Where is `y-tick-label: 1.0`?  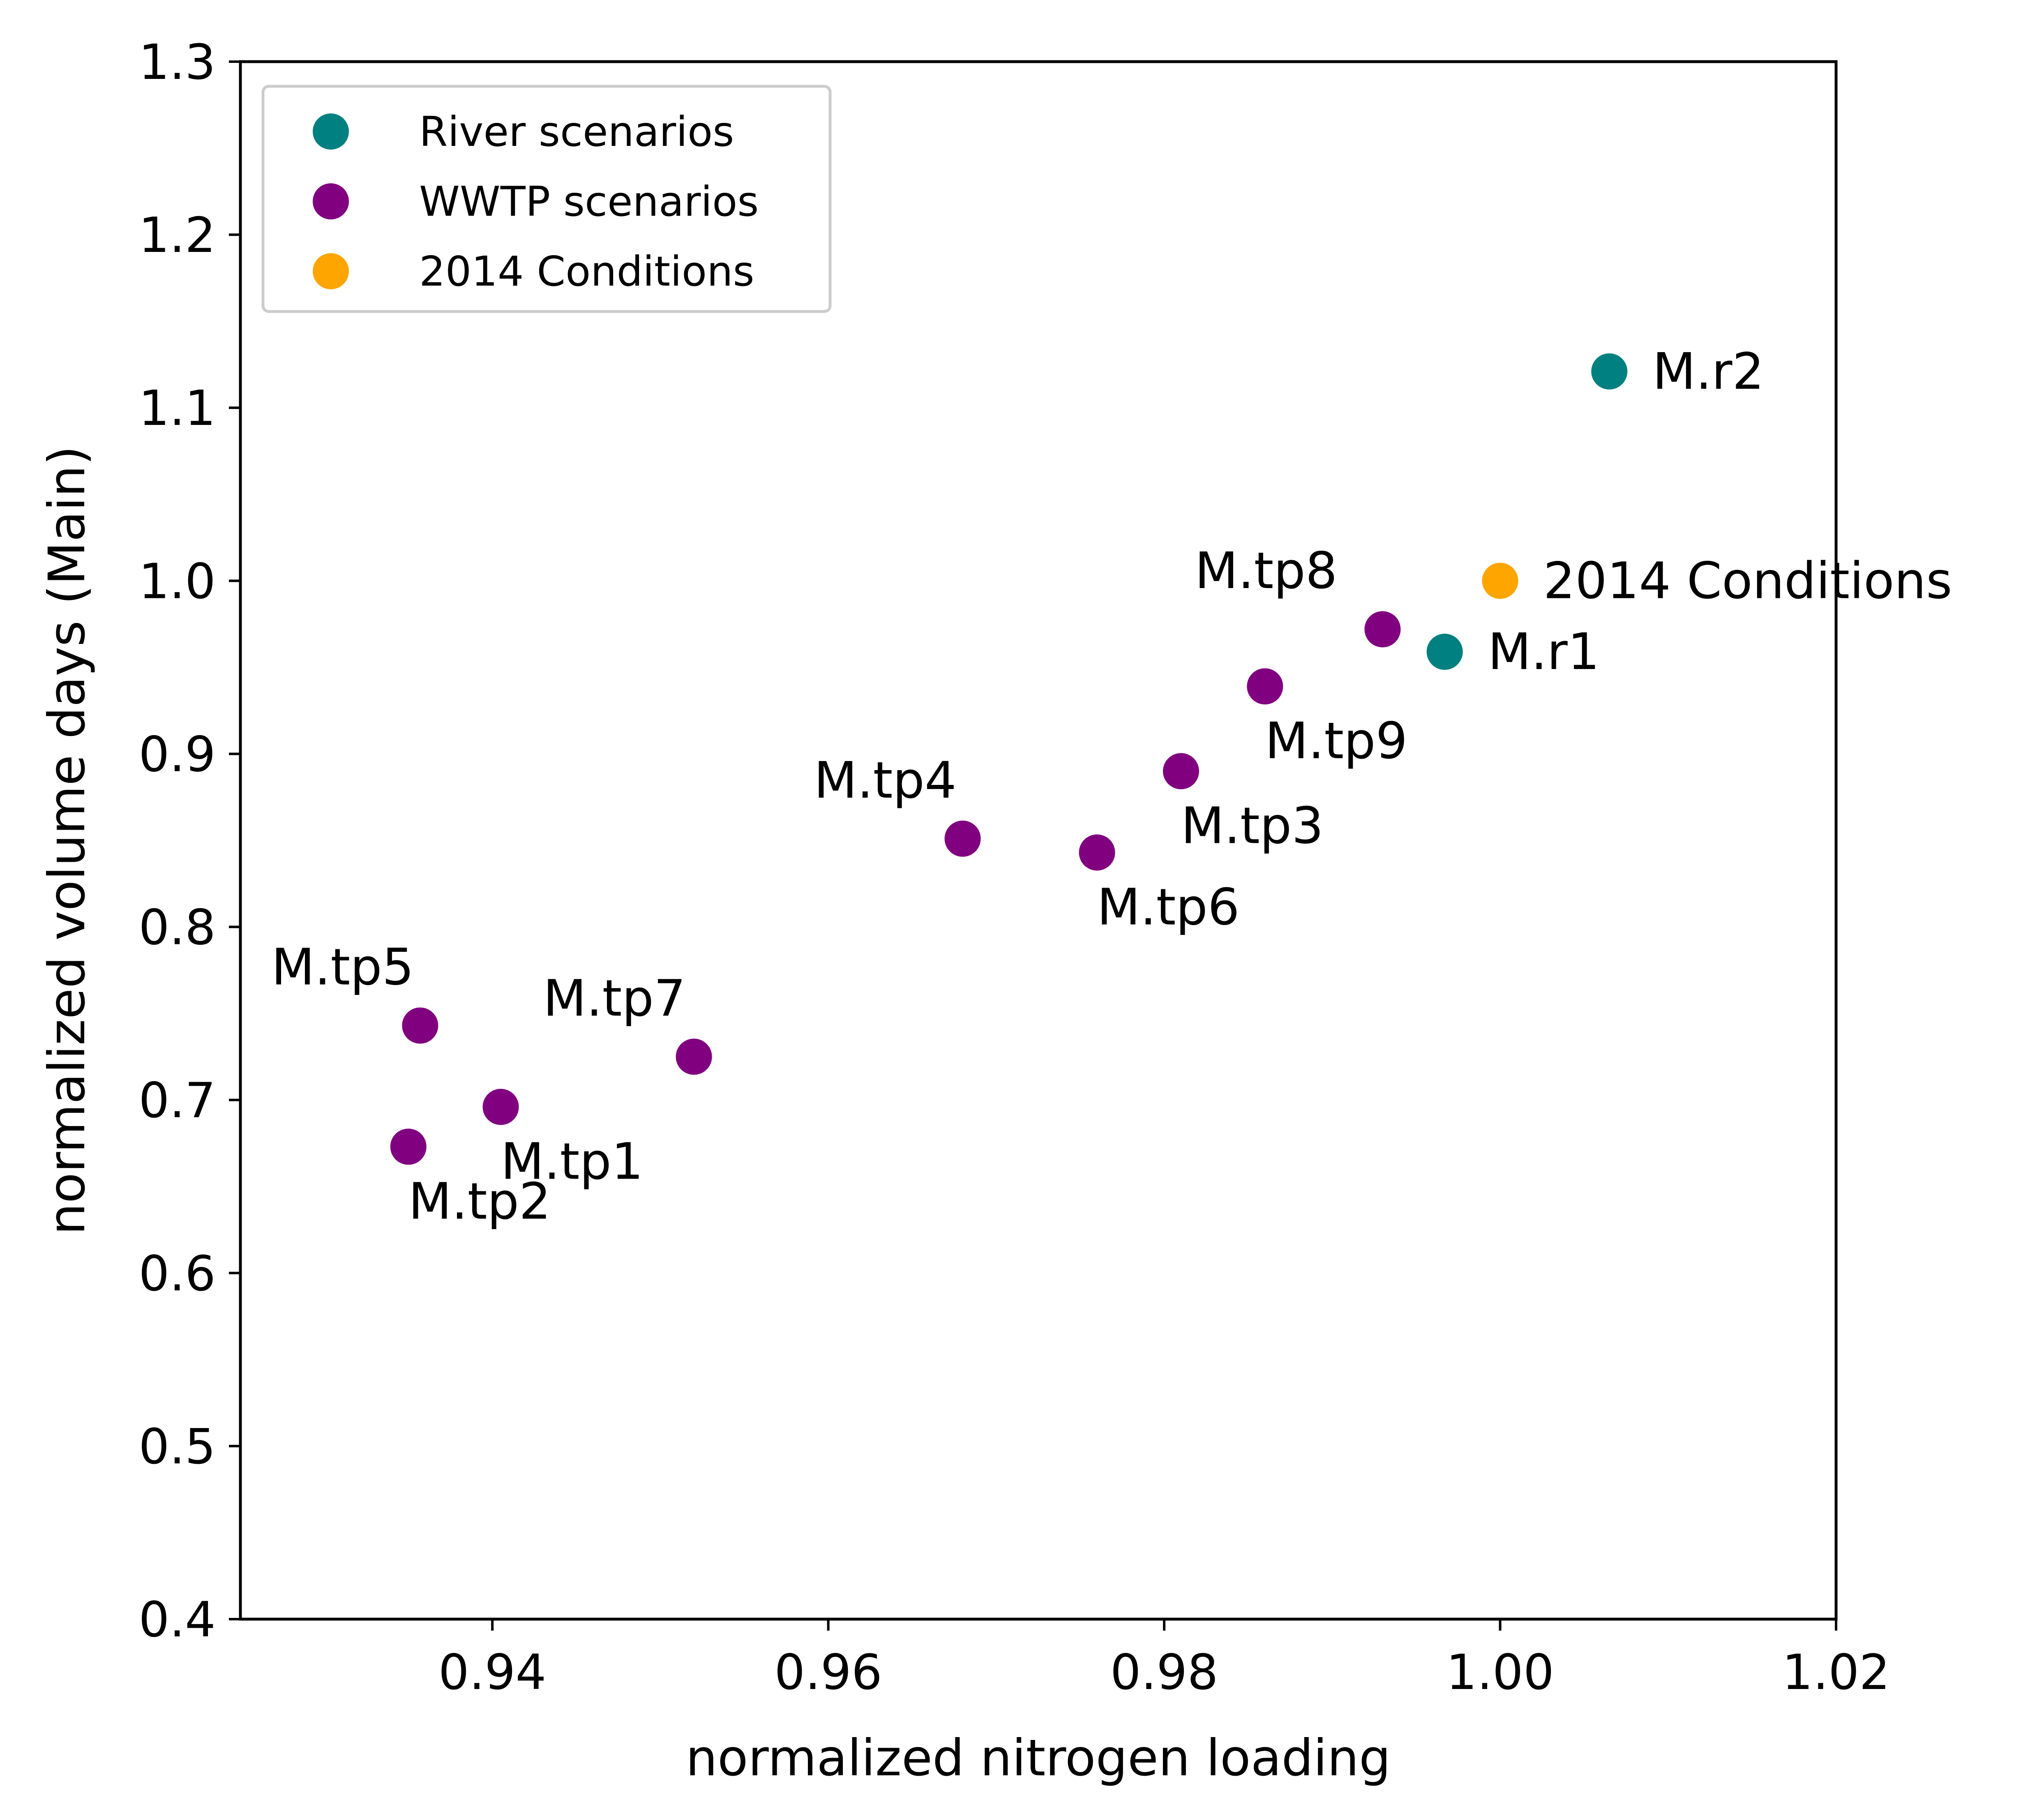
y-tick-label: 1.0 is located at coordinates (177, 581).